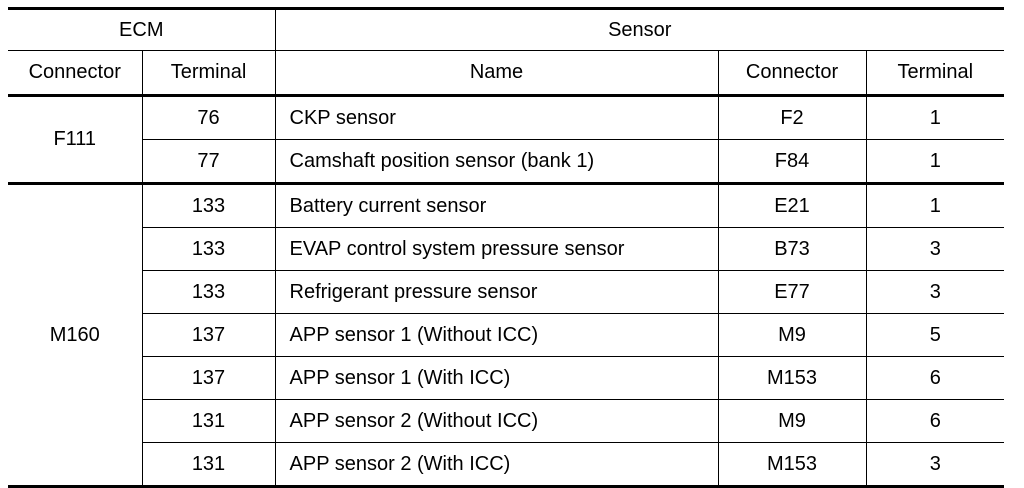  What do you see at coordinates (496, 161) in the screenshot?
I see `sensor-name: Camshaft position sensor (bank 1)` at bounding box center [496, 161].